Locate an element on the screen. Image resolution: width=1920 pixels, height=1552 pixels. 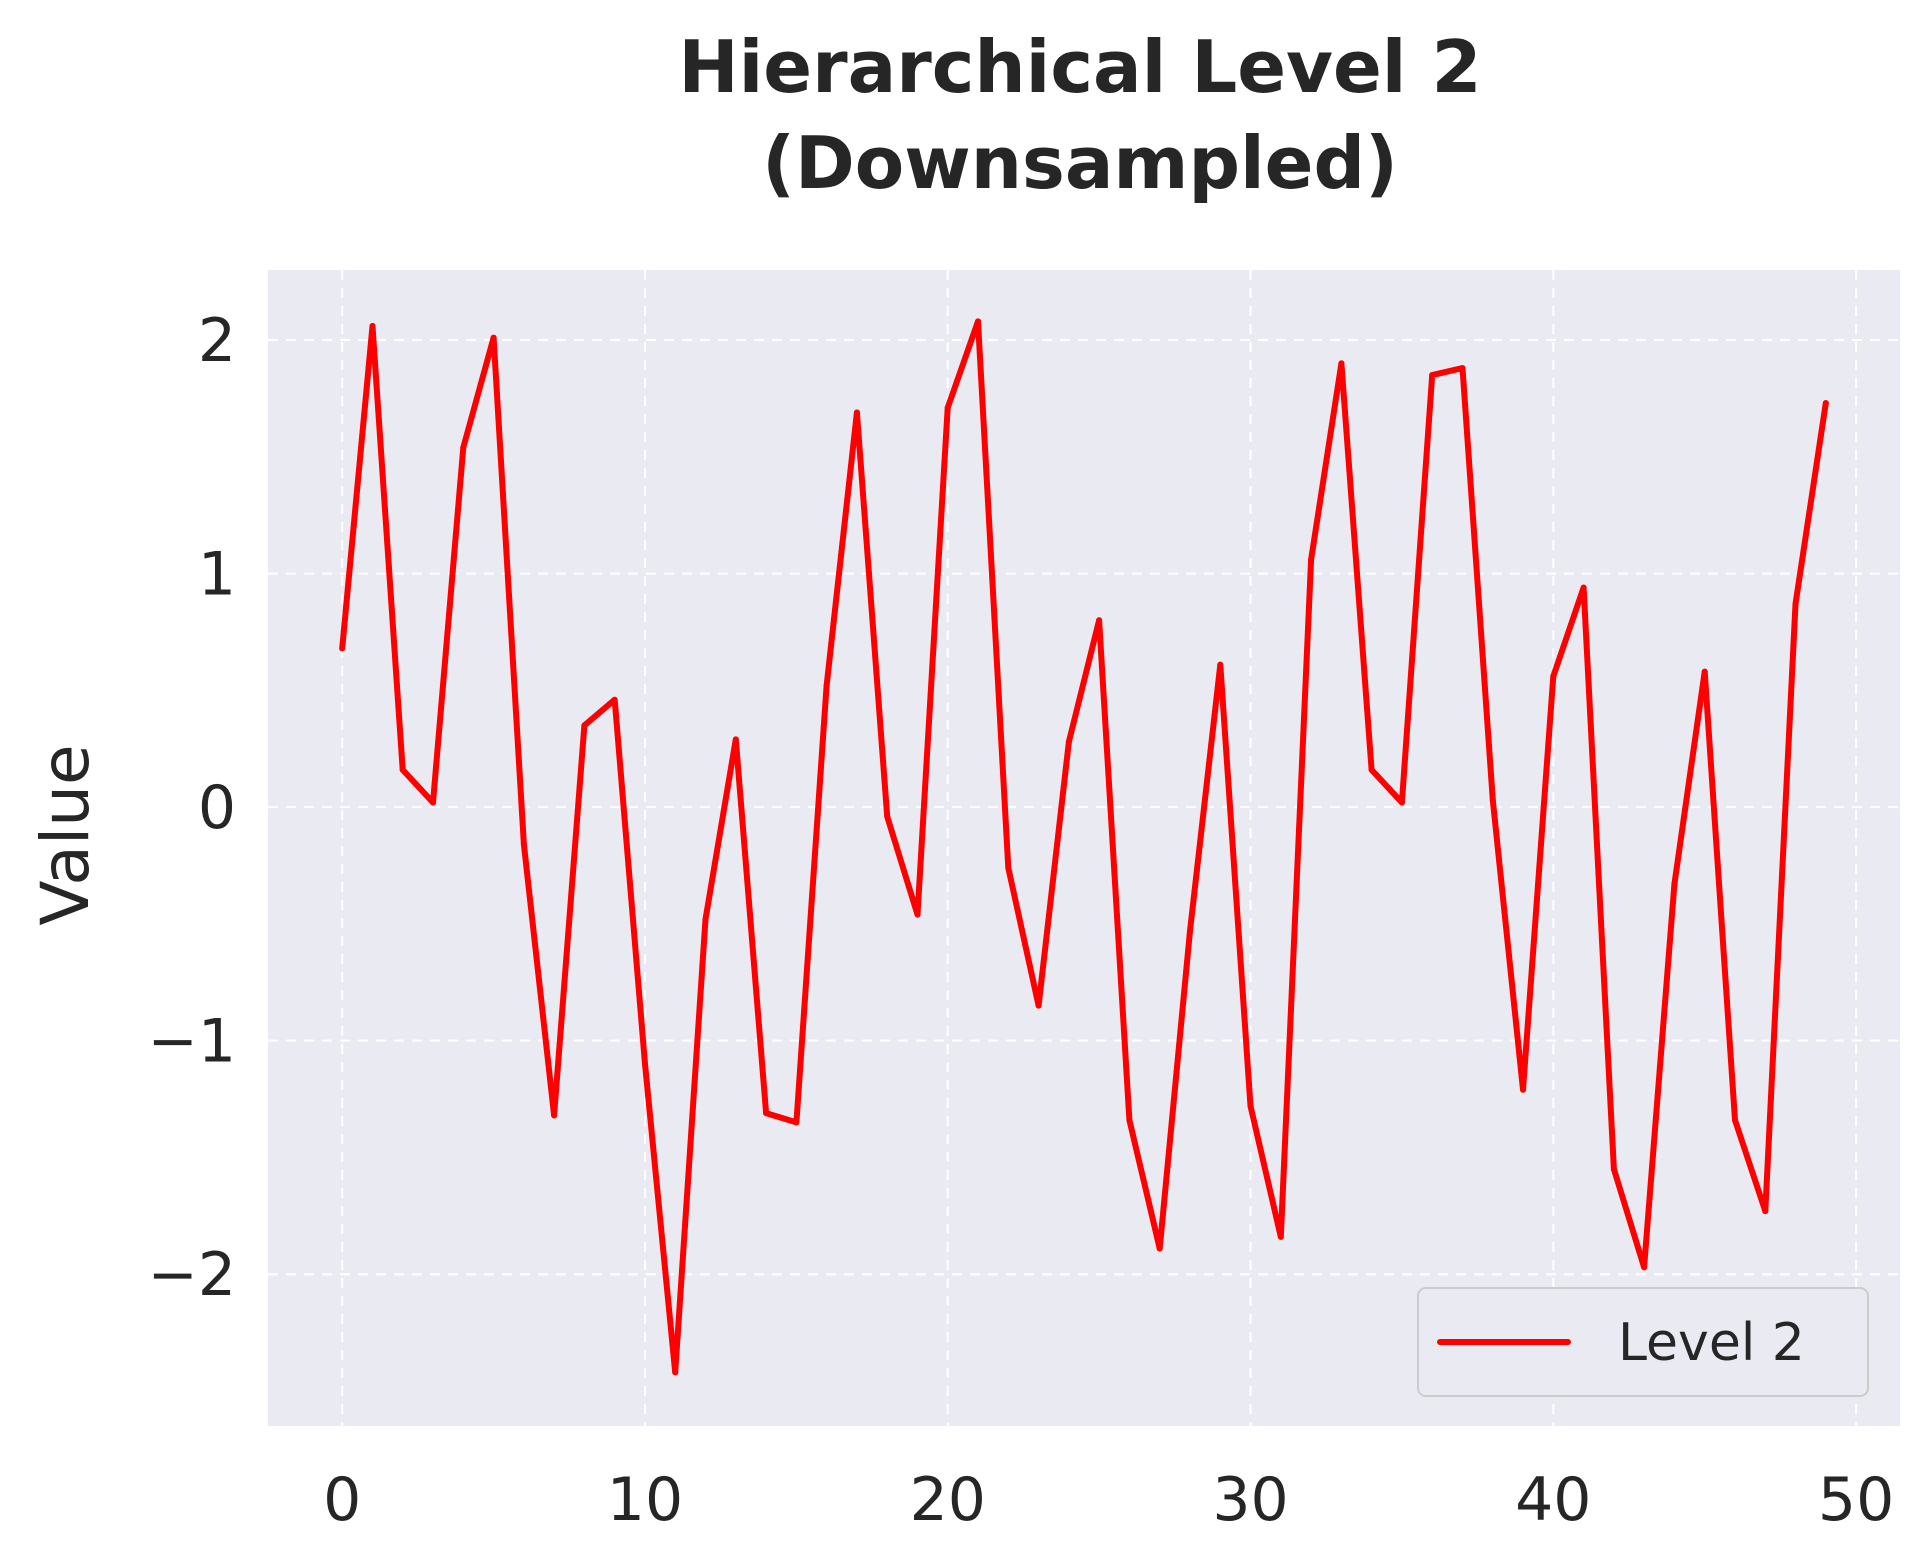
x-tick-label: 20 is located at coordinates (948, 1500).